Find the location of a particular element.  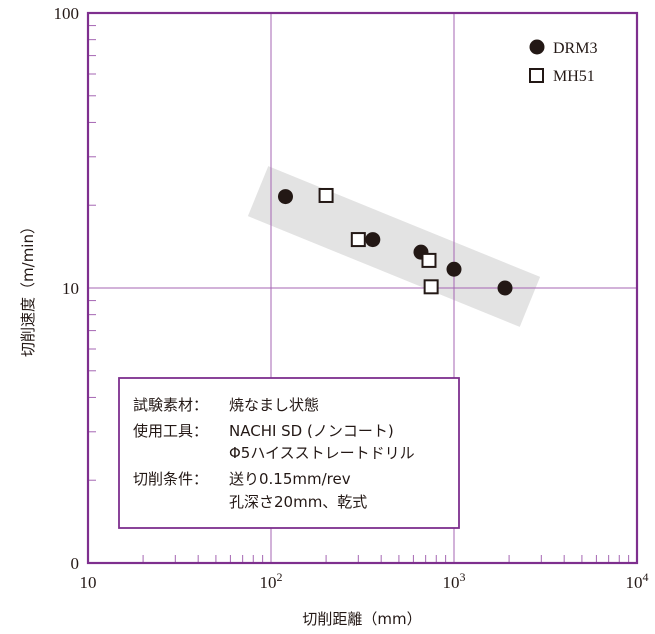

y-tick-label: 0 is located at coordinates (75, 563).